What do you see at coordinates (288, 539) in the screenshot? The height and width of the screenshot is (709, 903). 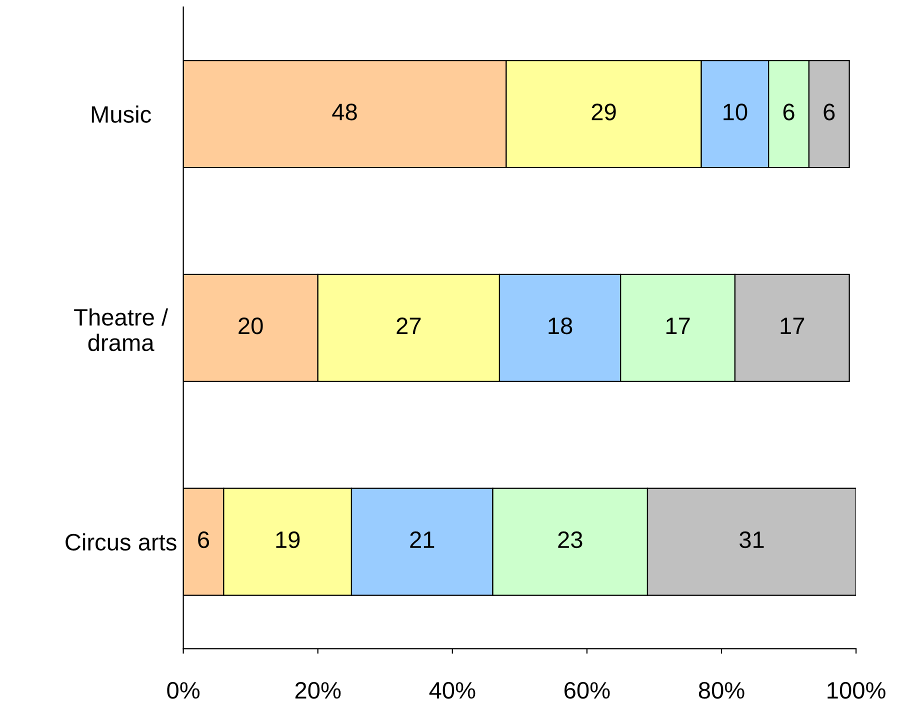 I see `data-label: 19` at bounding box center [288, 539].